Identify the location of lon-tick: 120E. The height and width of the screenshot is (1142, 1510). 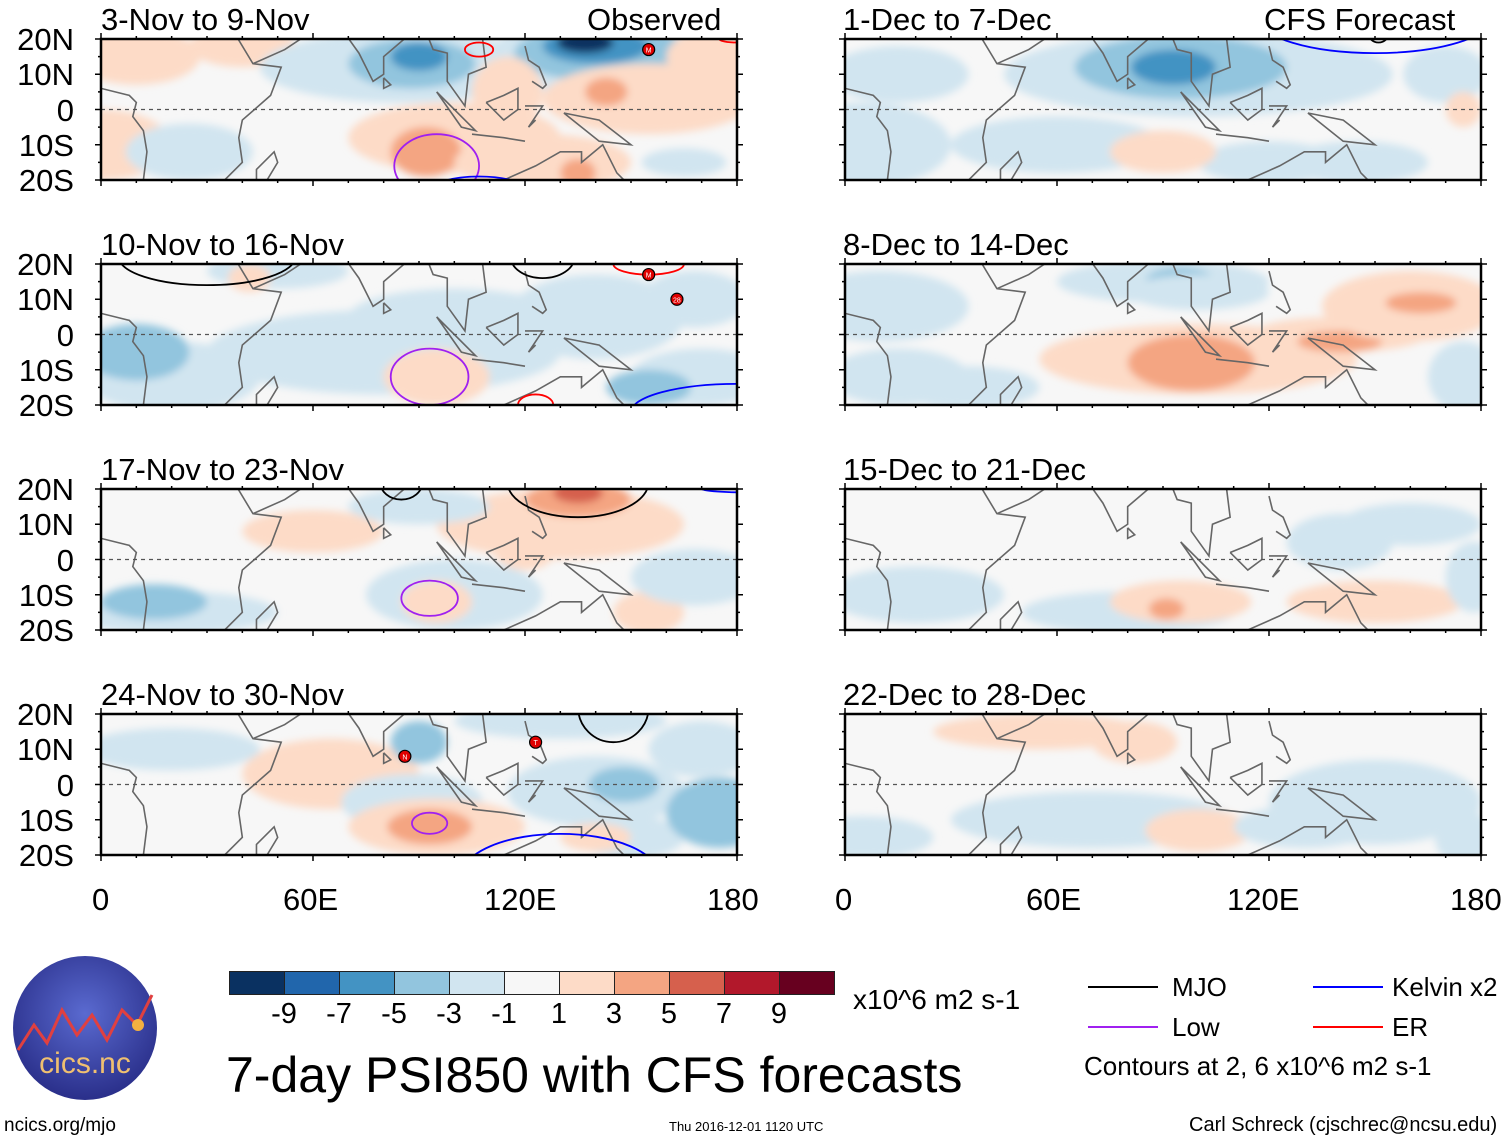
(1263, 899).